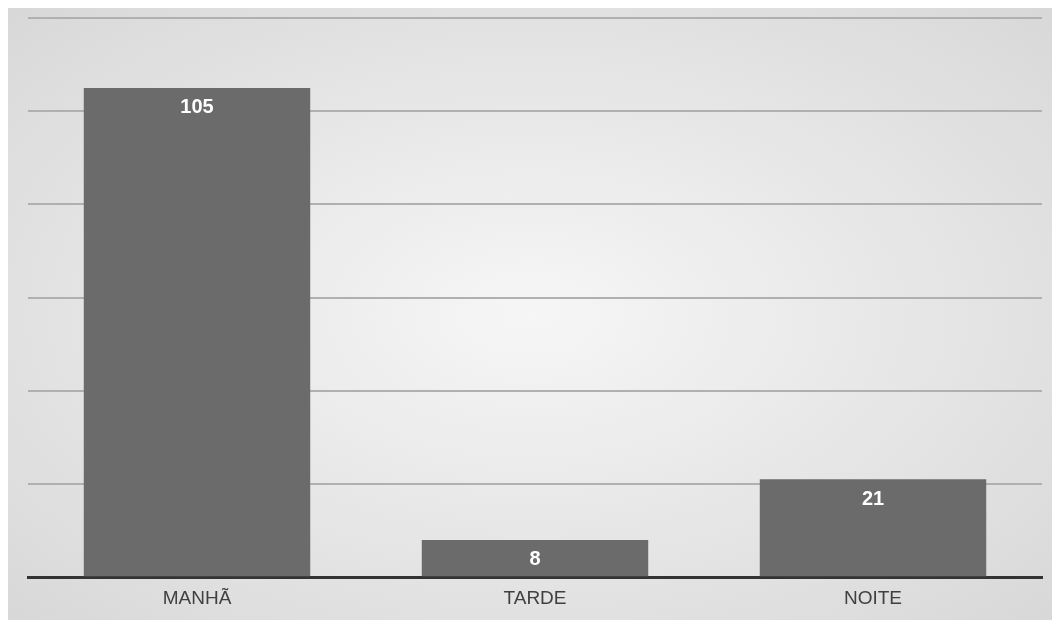 The width and height of the screenshot is (1060, 628). I want to click on x-tick-label: TARDE, so click(535, 597).